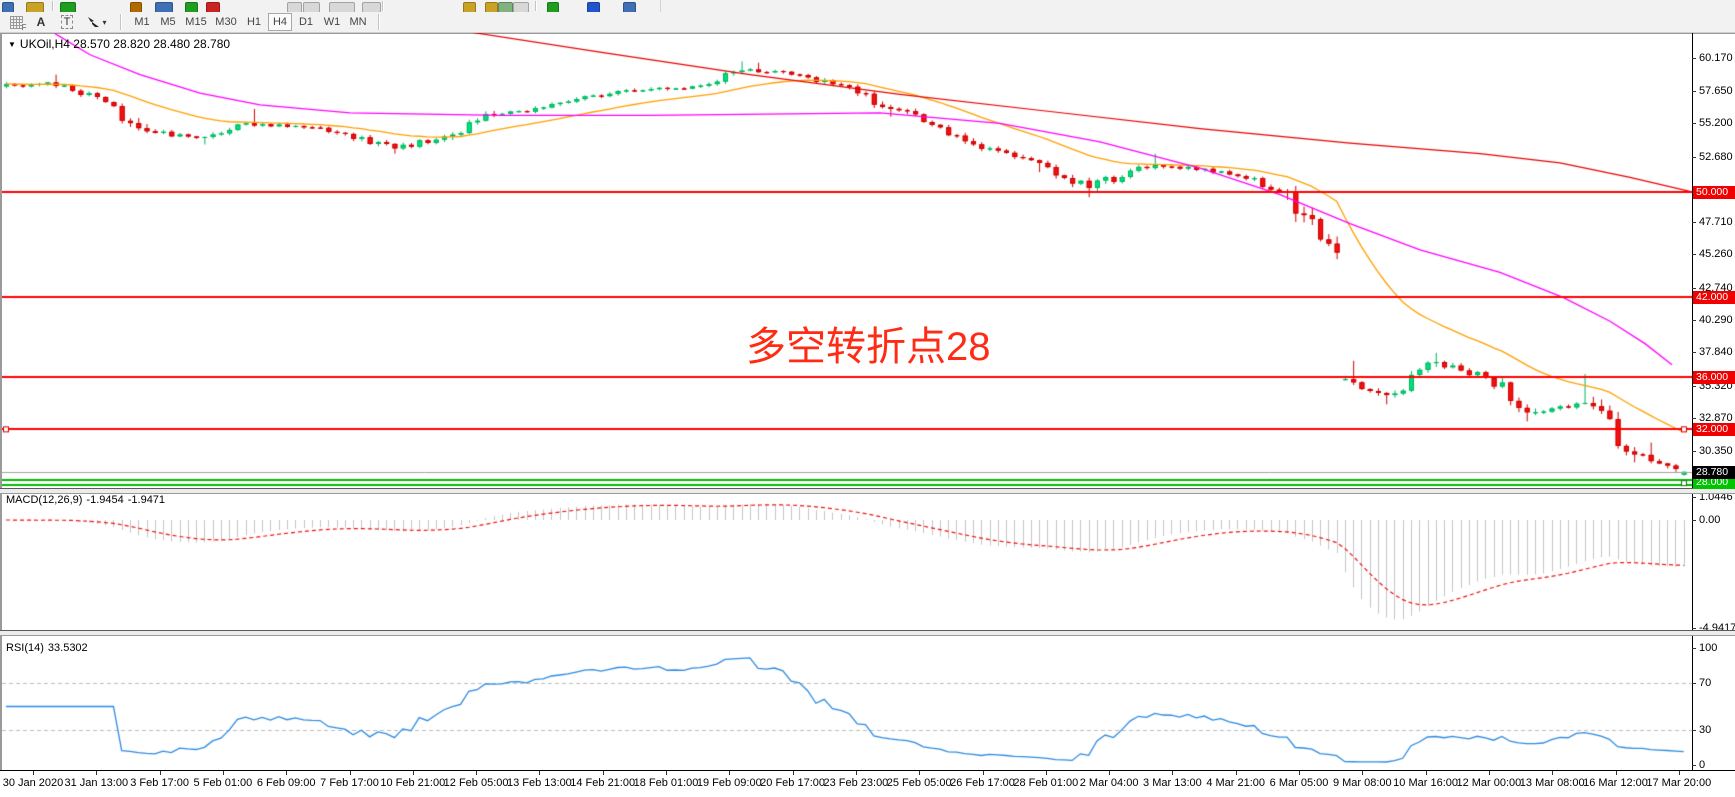 This screenshot has width=1735, height=797. I want to click on price-tick-label: 37.840, so click(1716, 352).